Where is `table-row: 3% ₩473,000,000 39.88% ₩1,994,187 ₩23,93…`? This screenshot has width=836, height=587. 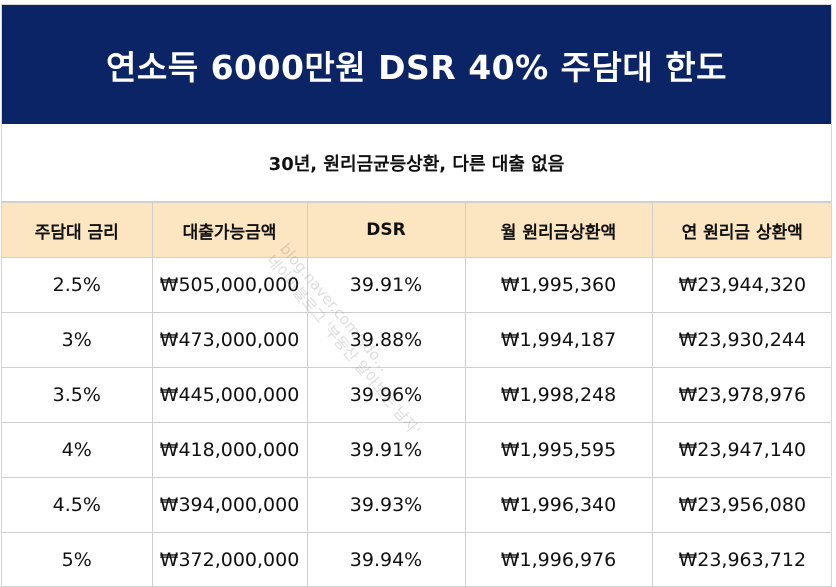 table-row: 3% ₩473,000,000 39.88% ₩1,994,187 ₩23,93… is located at coordinates (416, 340).